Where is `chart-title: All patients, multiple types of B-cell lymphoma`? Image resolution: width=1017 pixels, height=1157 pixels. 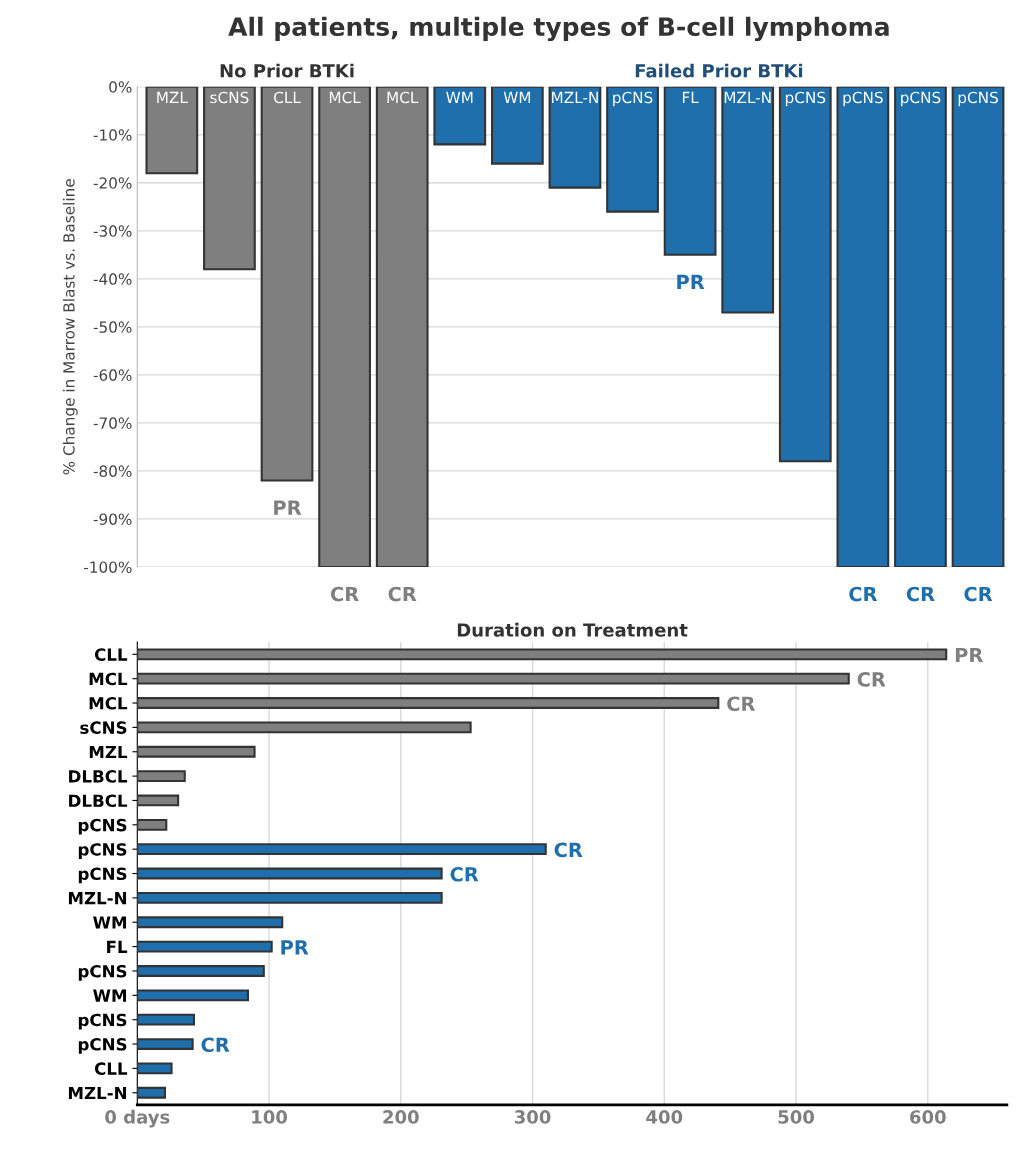
chart-title: All patients, multiple types of B-cell lymphoma is located at coordinates (558, 29).